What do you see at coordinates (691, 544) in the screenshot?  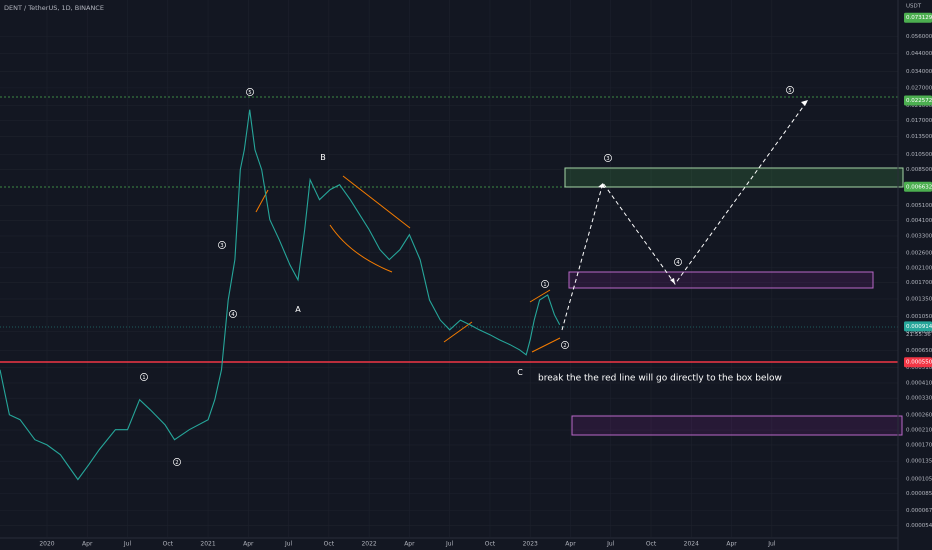 I see `x-tick-label: 2024` at bounding box center [691, 544].